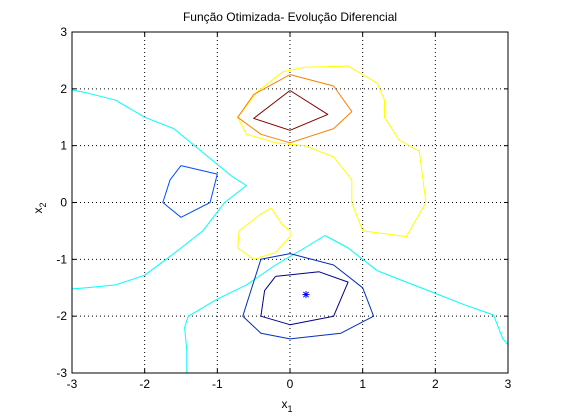  I want to click on x-tick-label: 0, so click(290, 384).